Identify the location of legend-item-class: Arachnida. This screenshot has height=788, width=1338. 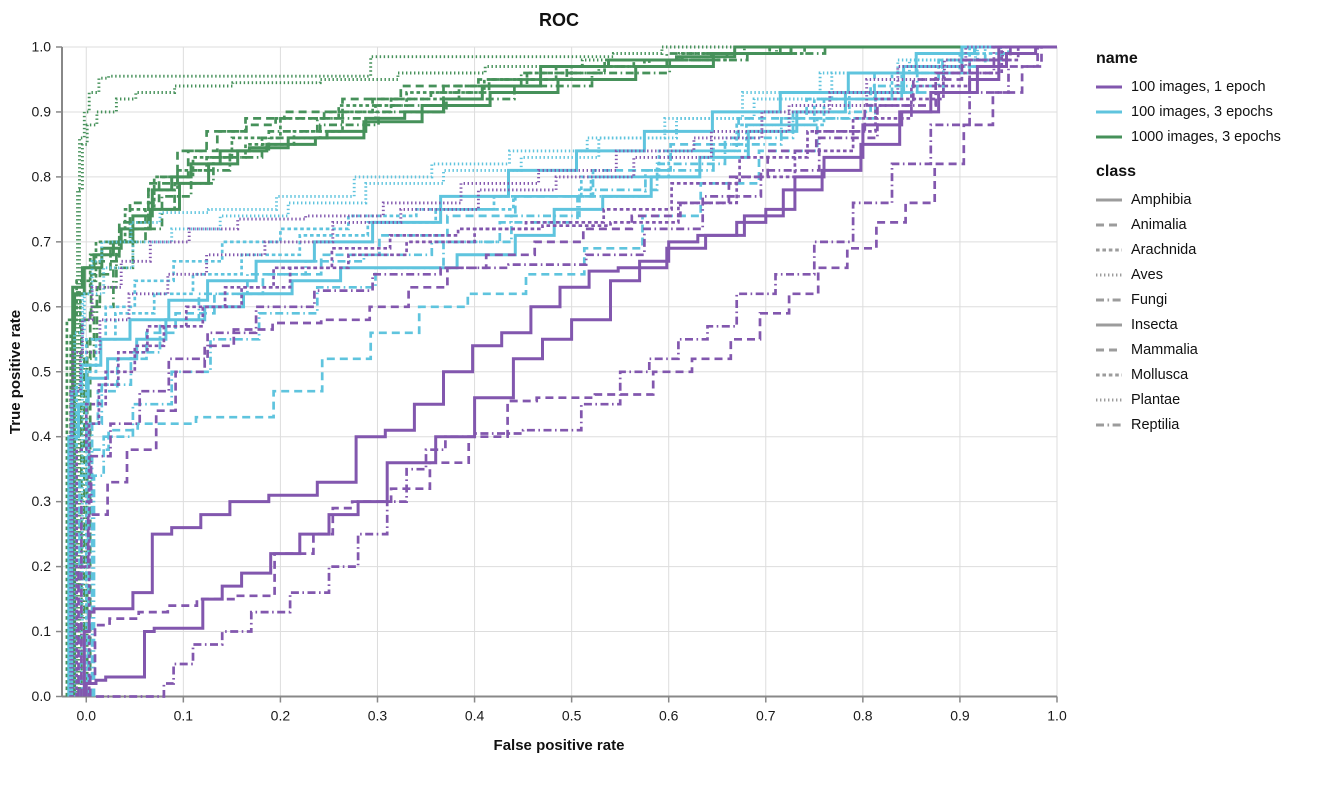
(1216, 249).